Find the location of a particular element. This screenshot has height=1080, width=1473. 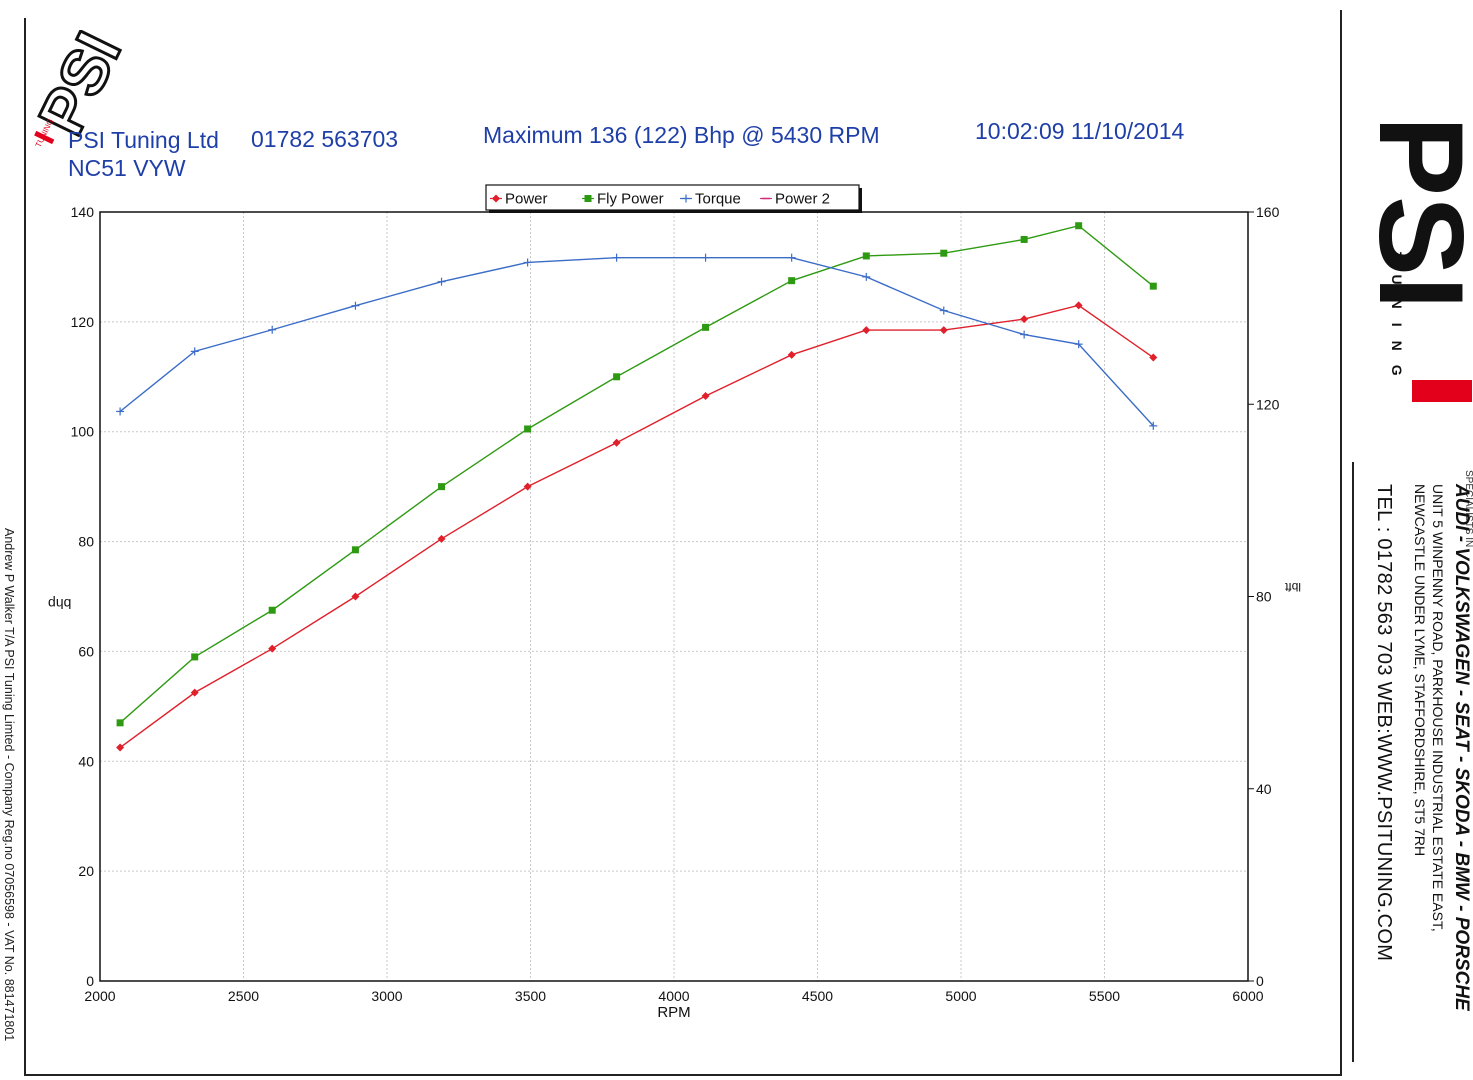

x-tick-label: 3500 is located at coordinates (530, 996).